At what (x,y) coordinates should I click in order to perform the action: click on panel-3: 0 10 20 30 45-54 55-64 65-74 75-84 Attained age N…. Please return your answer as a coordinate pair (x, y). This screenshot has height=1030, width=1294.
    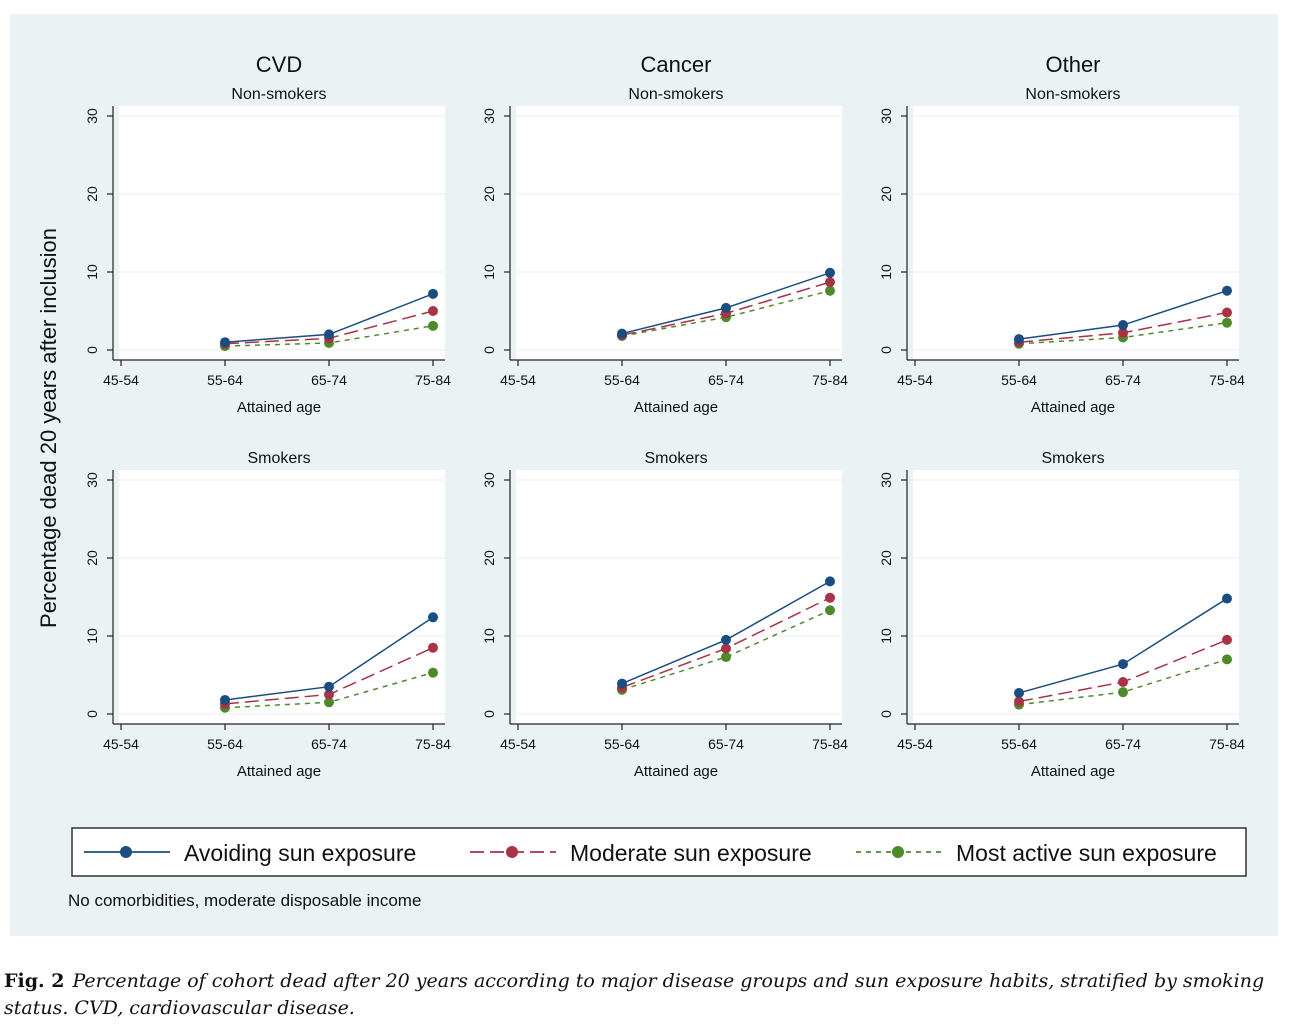
    Looking at the image, I should click on (1061, 234).